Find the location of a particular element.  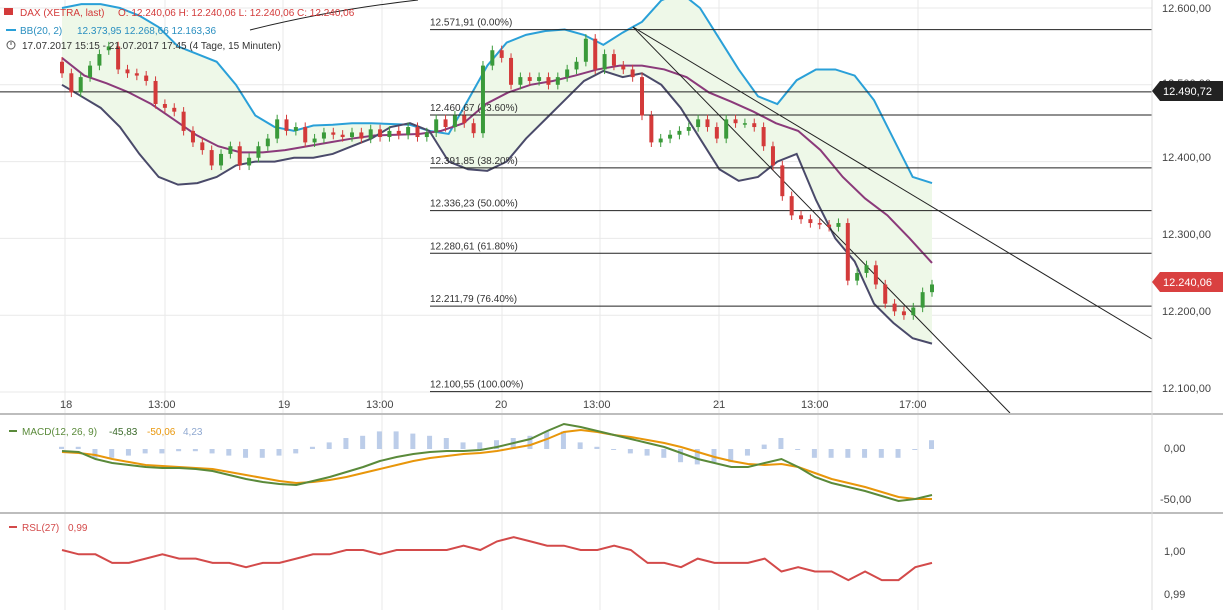

last-tag-value: 12.240,06 is located at coordinates (1187, 283).